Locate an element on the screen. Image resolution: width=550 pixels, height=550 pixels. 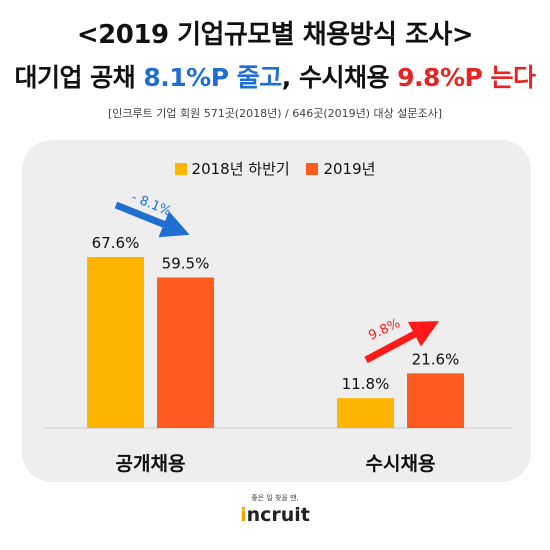
legend-item-2018: 2018년 하반기 is located at coordinates (232, 168).